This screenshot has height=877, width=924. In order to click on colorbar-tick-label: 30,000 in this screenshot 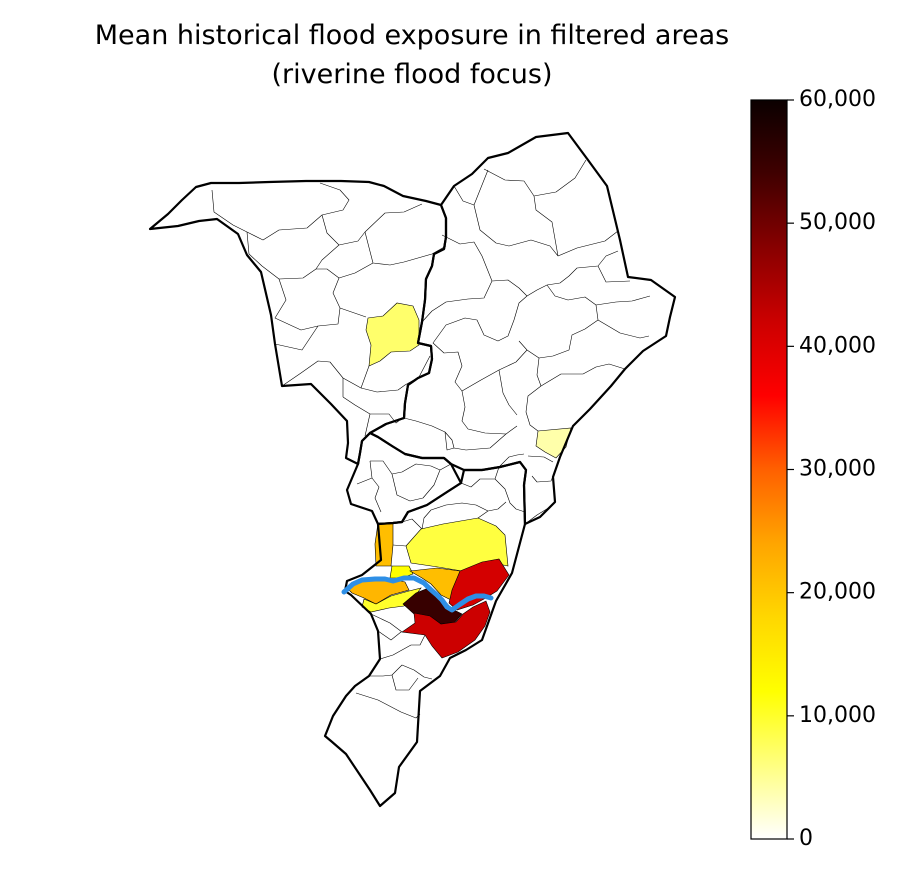, I will do `click(837, 469)`.